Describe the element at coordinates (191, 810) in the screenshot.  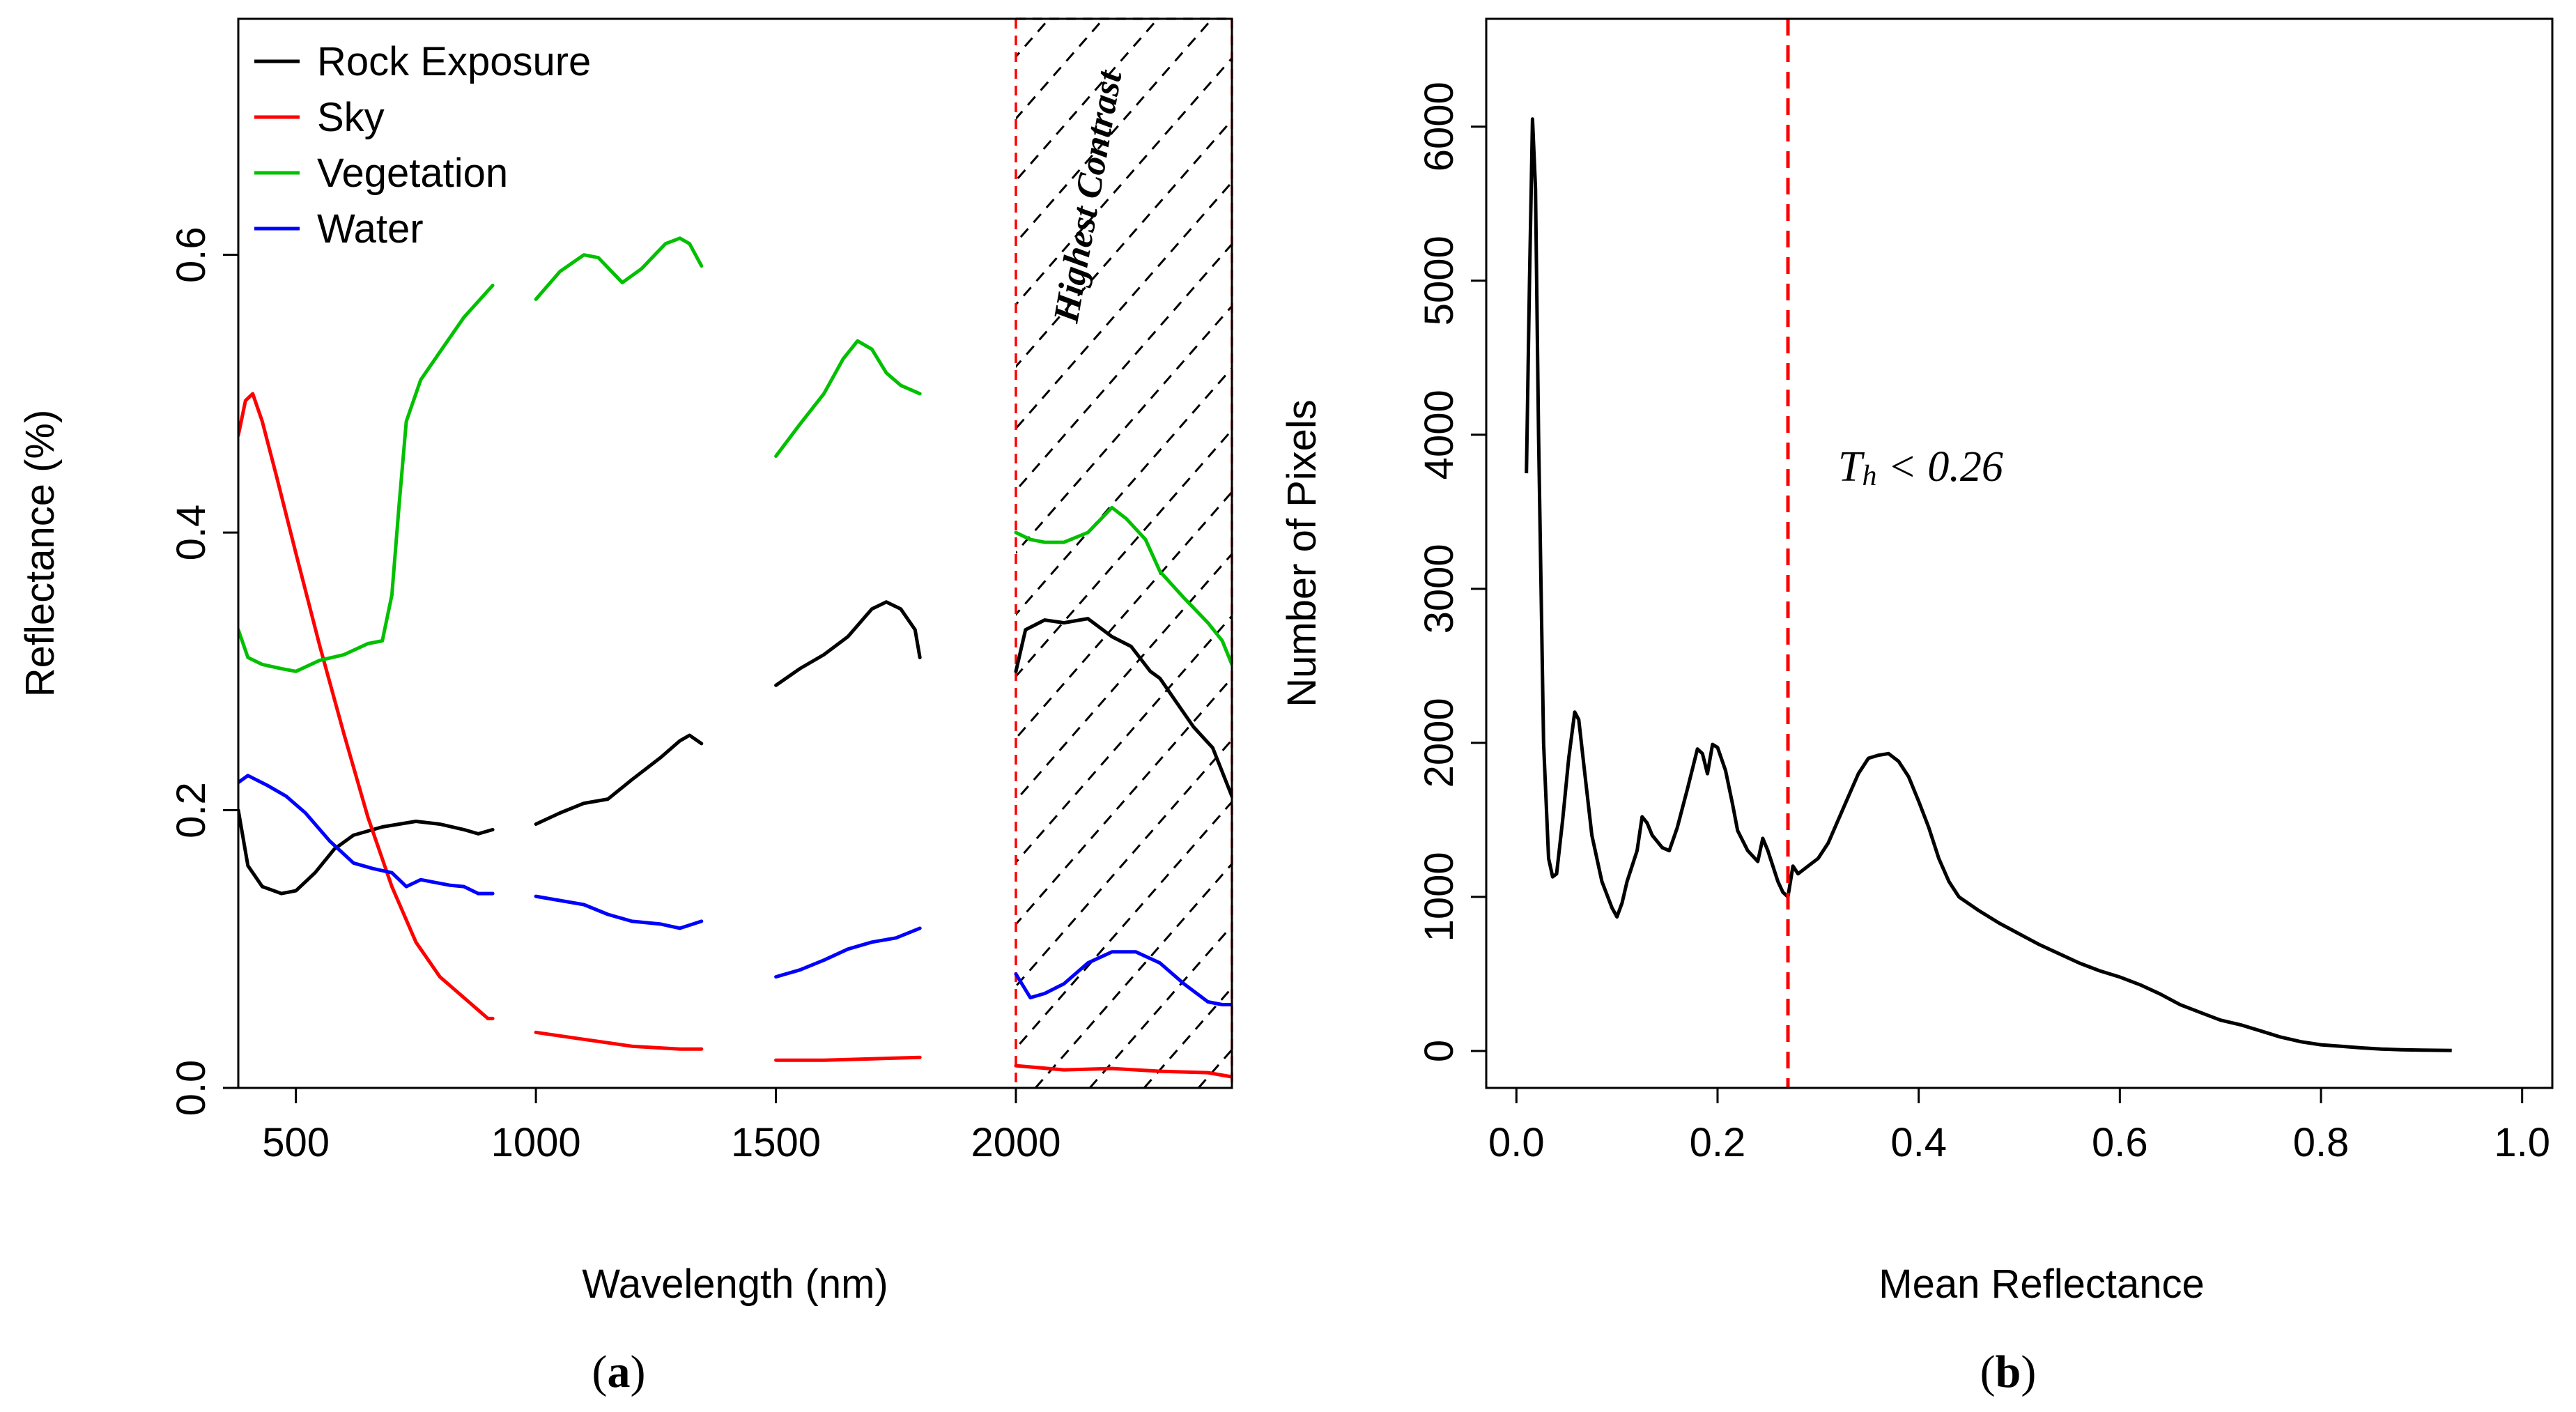
I see `y-tick-label: 0.2` at that location.